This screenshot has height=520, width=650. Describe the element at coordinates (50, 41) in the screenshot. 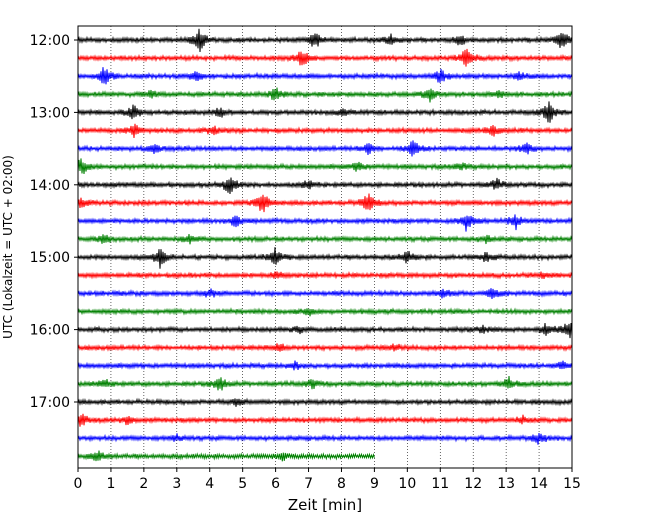

I see `y-tick-label: 12:00` at that location.